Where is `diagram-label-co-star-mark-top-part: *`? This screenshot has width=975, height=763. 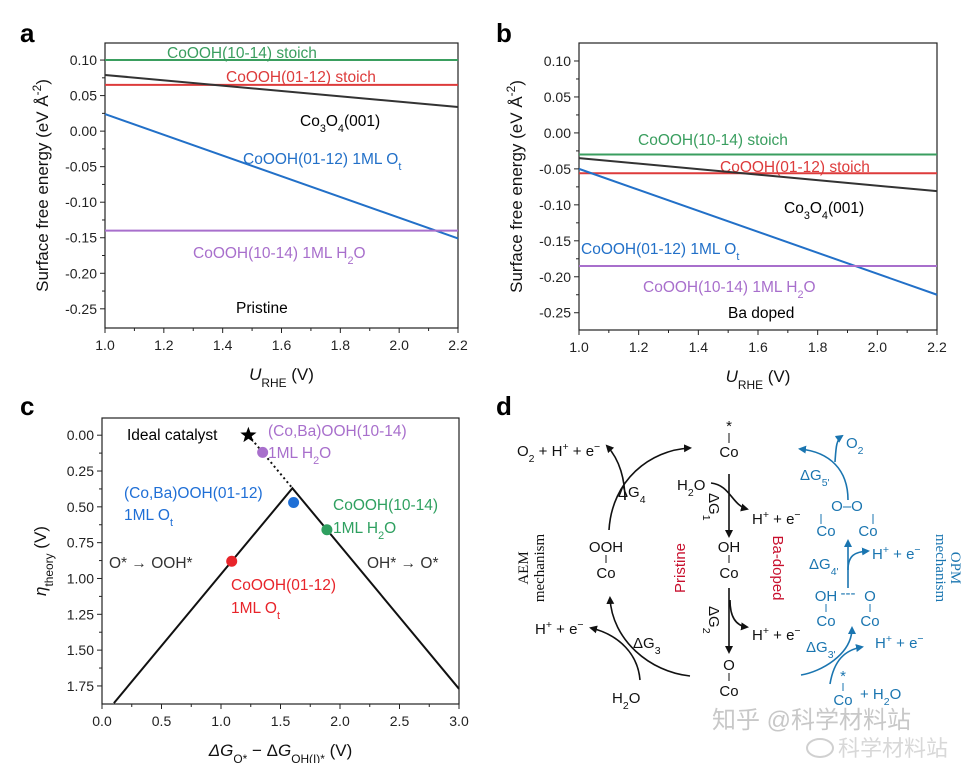 diagram-label-co-star-mark-top-part: * is located at coordinates (729, 426).